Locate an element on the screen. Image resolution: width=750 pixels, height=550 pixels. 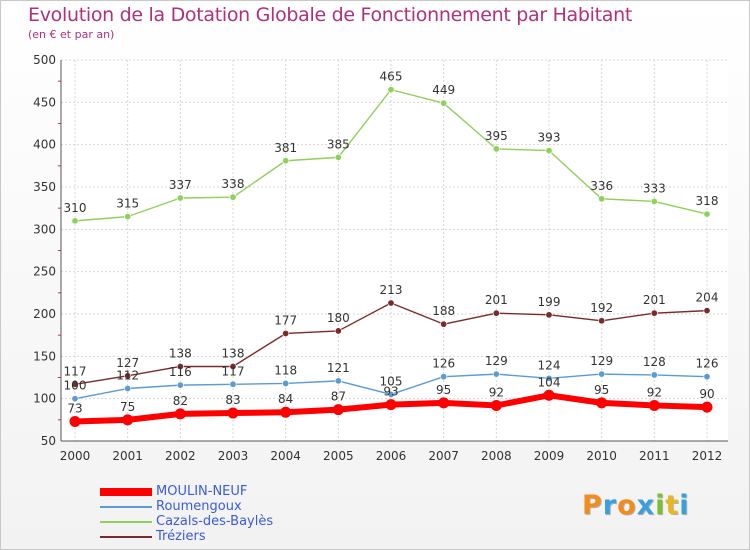
data-label-treziers: 201 is located at coordinates (496, 300).